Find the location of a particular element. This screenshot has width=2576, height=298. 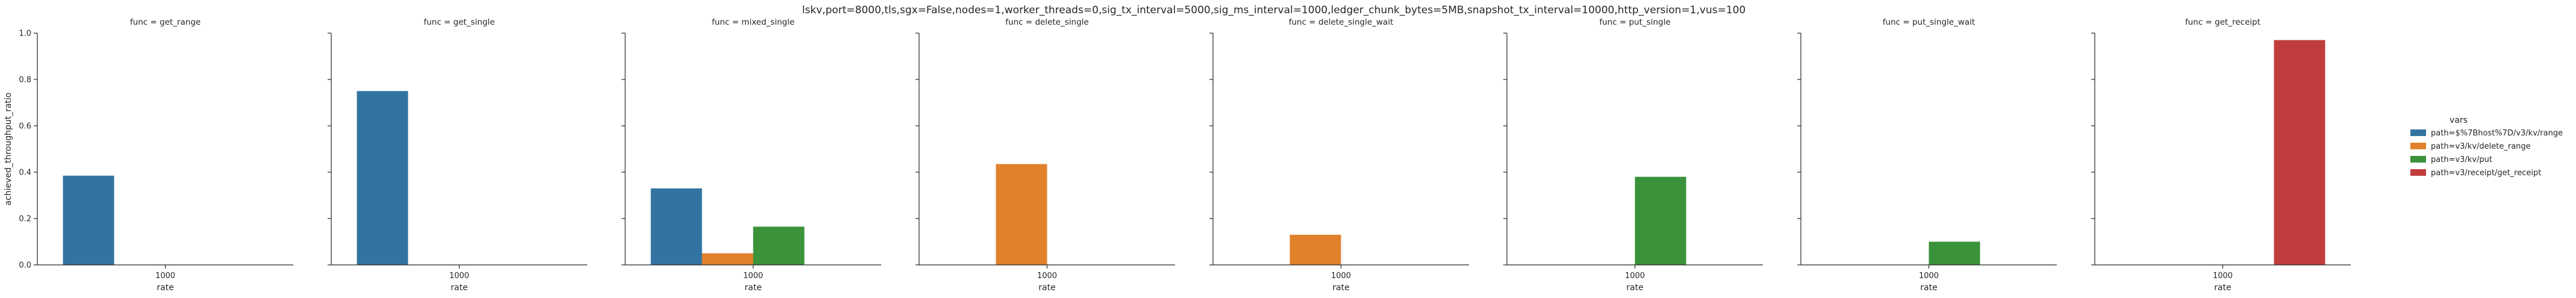

panel-title: func = put_single_wait is located at coordinates (1929, 22).